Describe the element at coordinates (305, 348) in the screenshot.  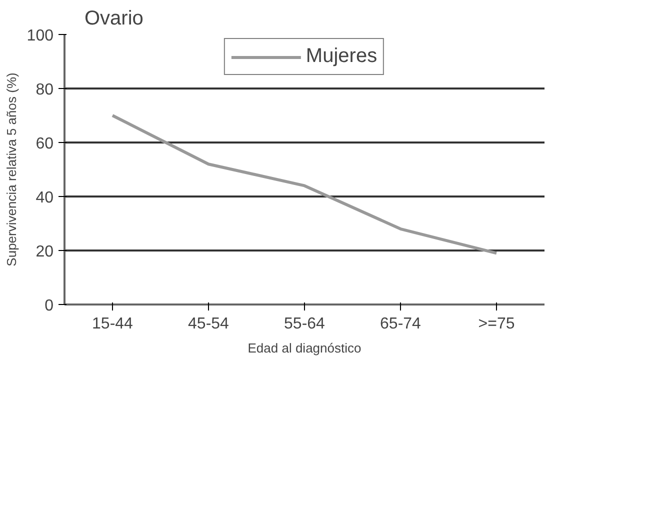
I see `x-axis-title: Edad al diagnóstico` at that location.